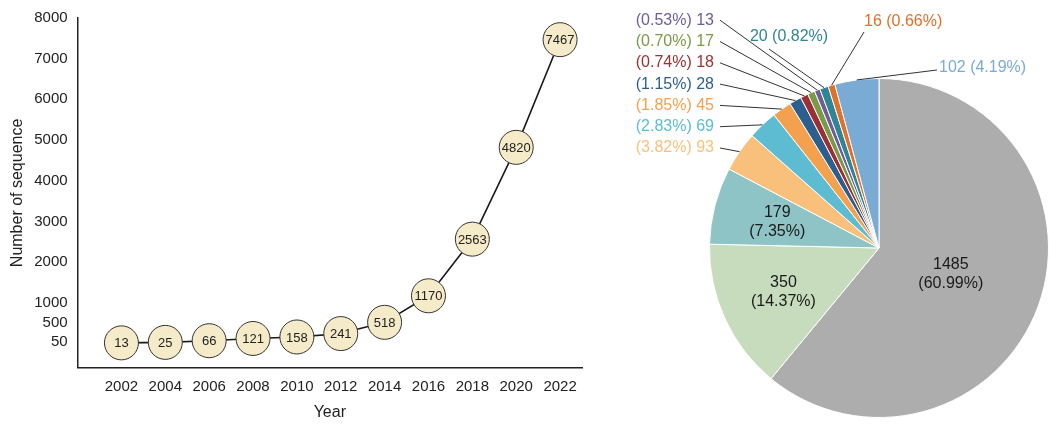 This screenshot has width=1049, height=426. Describe the element at coordinates (983, 67) in the screenshot. I see `data-label: 102 (4.19%)` at that location.